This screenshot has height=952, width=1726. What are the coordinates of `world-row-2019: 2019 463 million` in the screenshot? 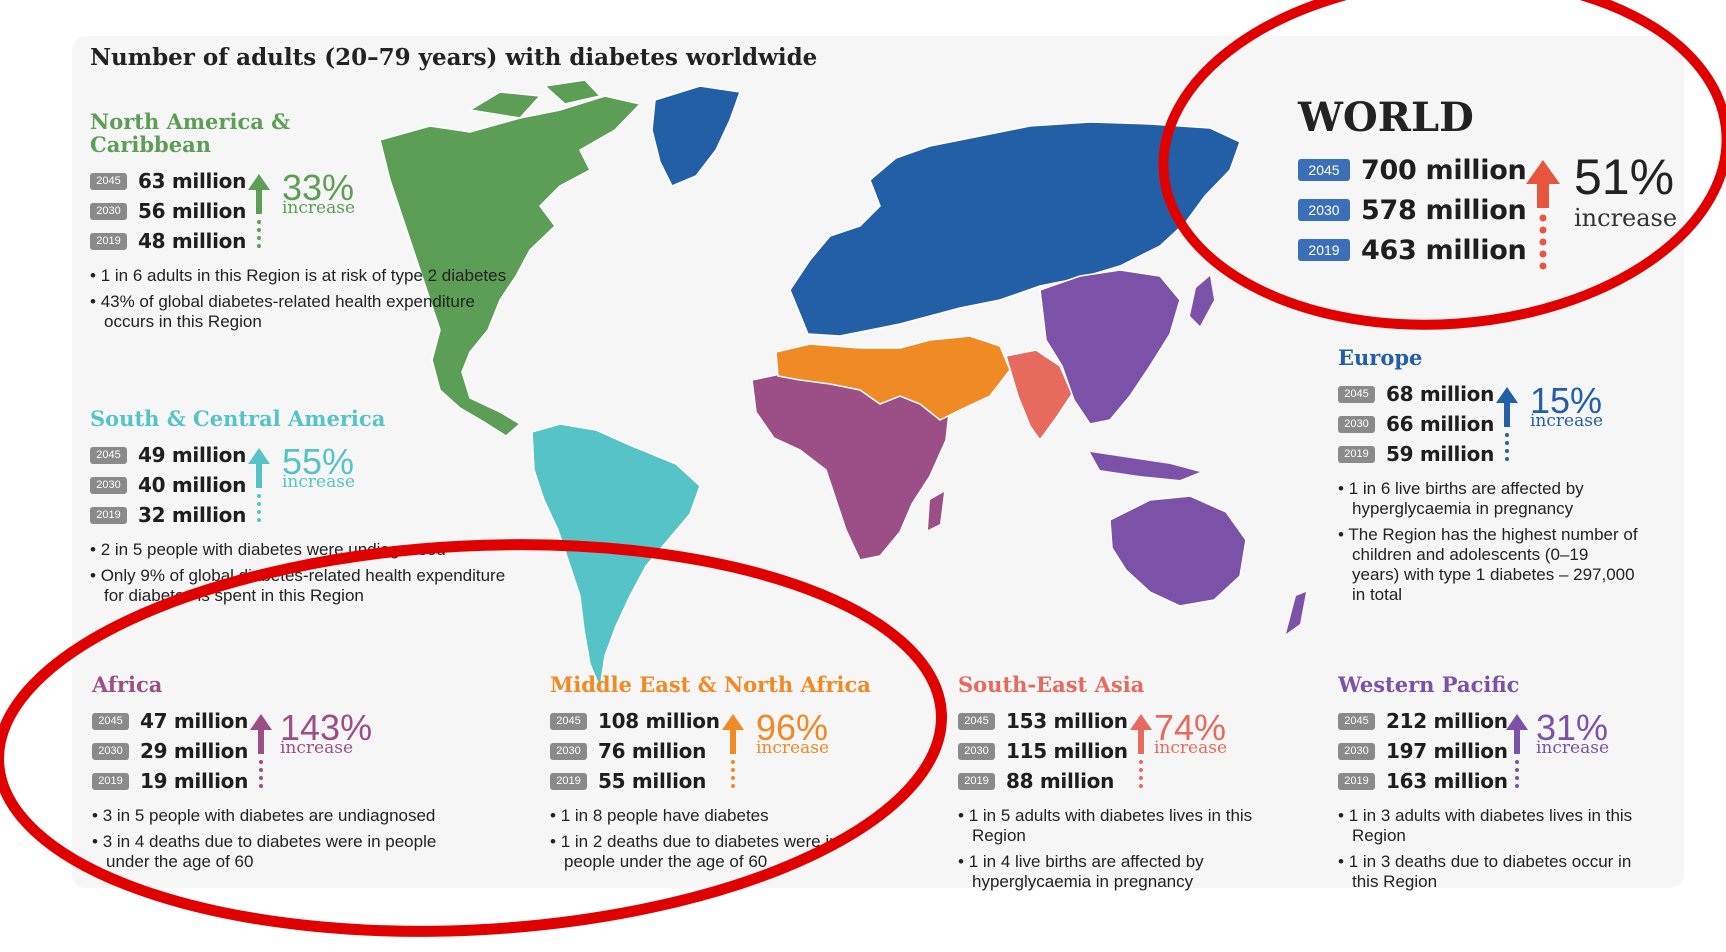 It's located at (1498, 250).